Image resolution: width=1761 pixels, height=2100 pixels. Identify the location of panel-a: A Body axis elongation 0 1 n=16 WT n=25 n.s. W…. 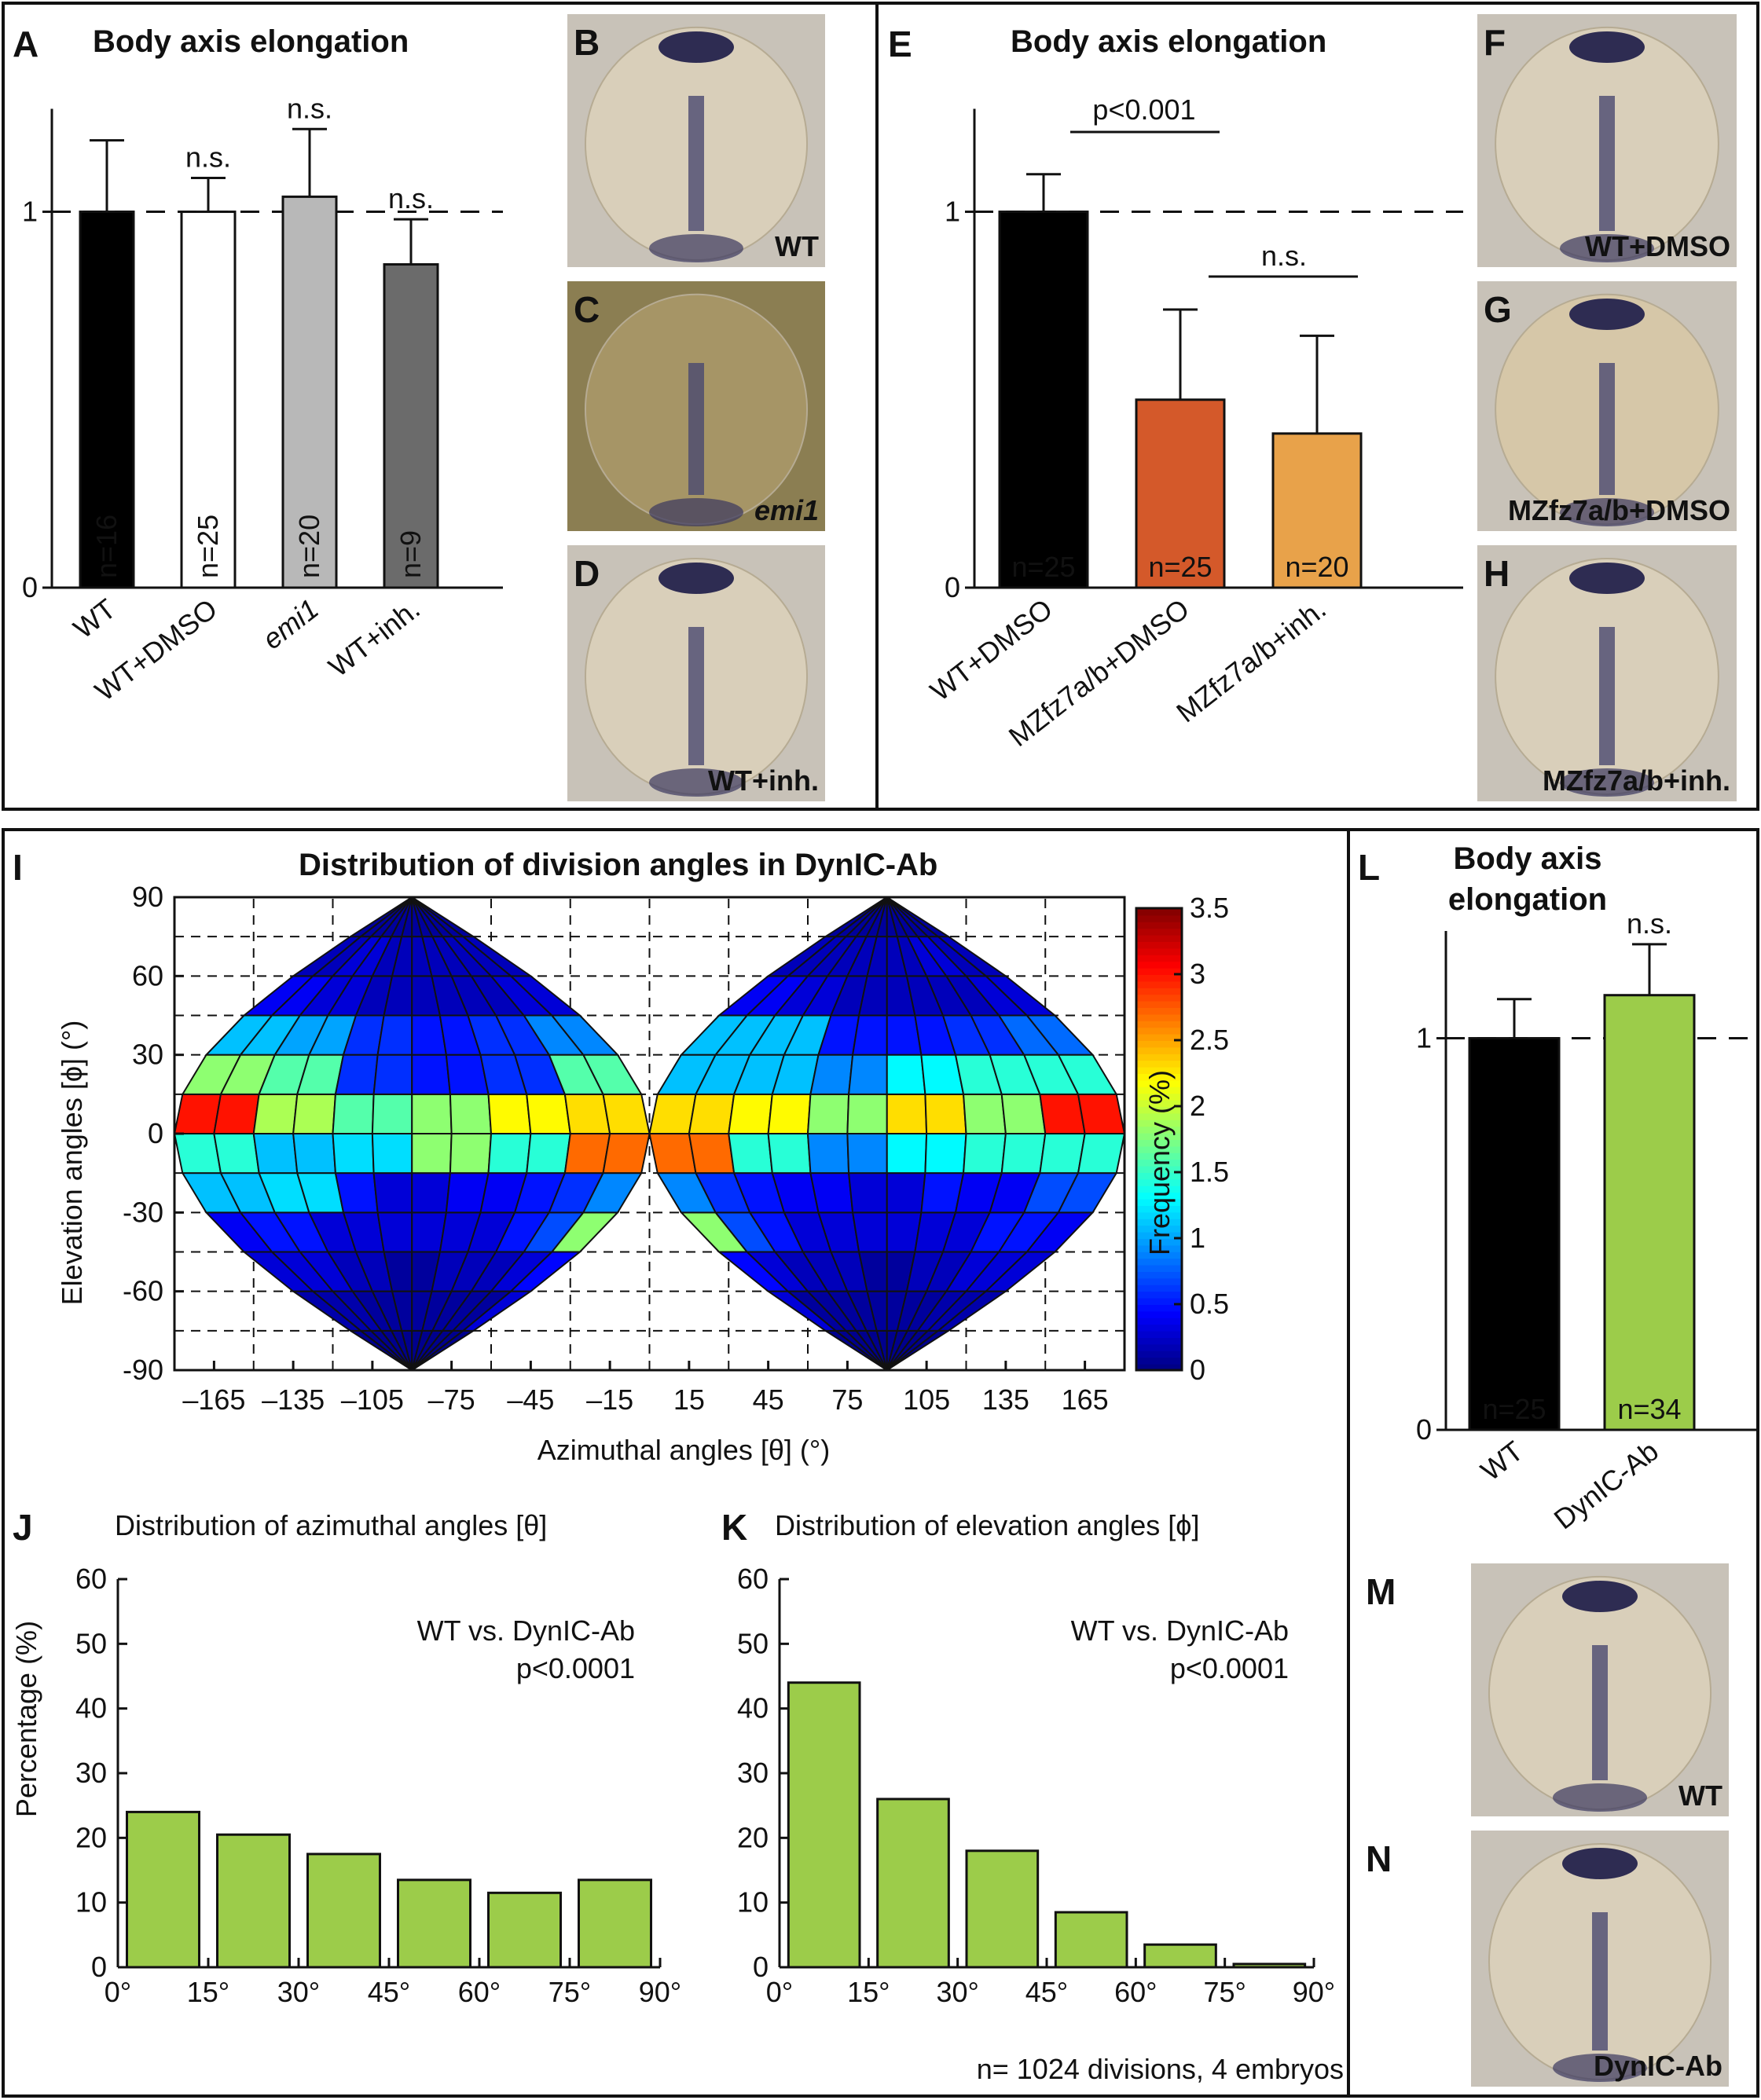
(258, 365).